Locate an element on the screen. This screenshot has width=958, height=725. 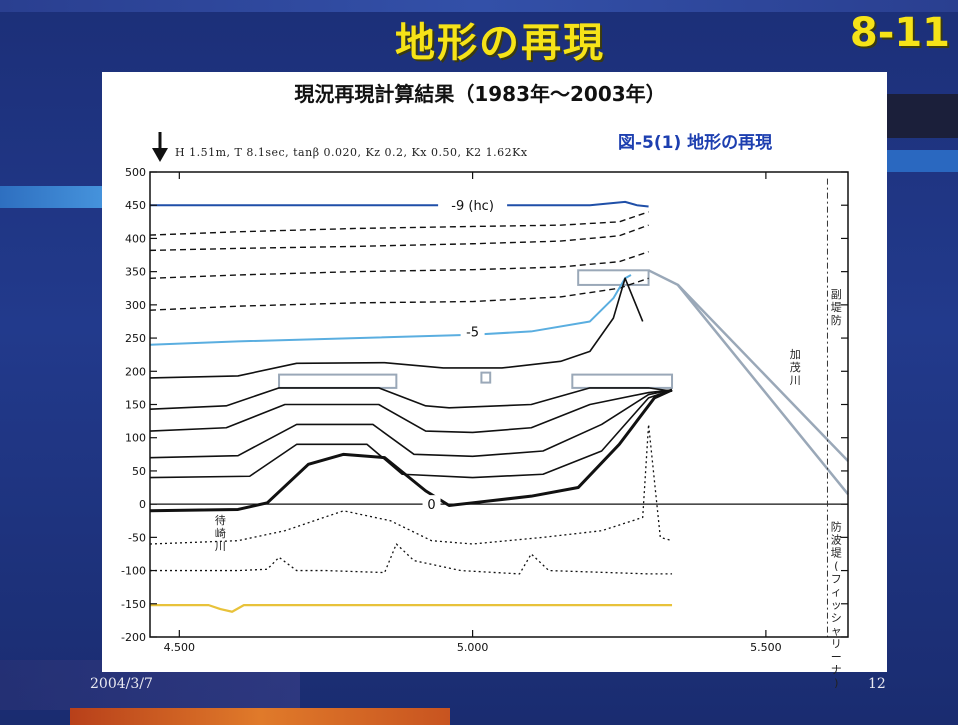
y-tick-label: 50 is located at coordinates (139, 471).